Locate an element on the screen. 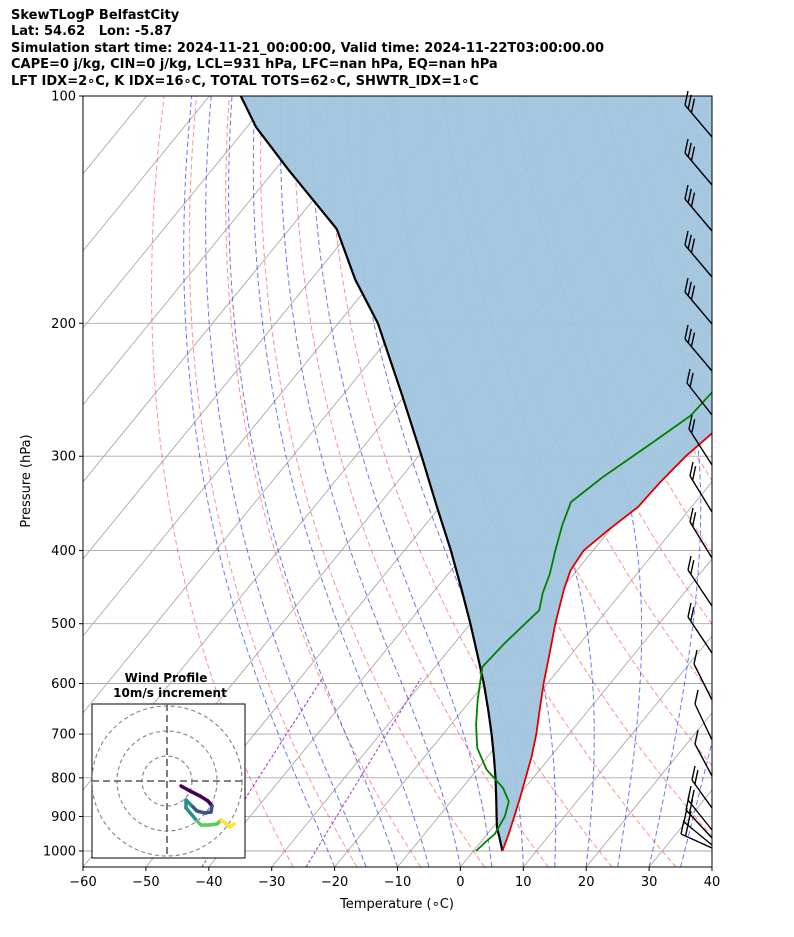  x-tick-label: −20 is located at coordinates (334, 882).